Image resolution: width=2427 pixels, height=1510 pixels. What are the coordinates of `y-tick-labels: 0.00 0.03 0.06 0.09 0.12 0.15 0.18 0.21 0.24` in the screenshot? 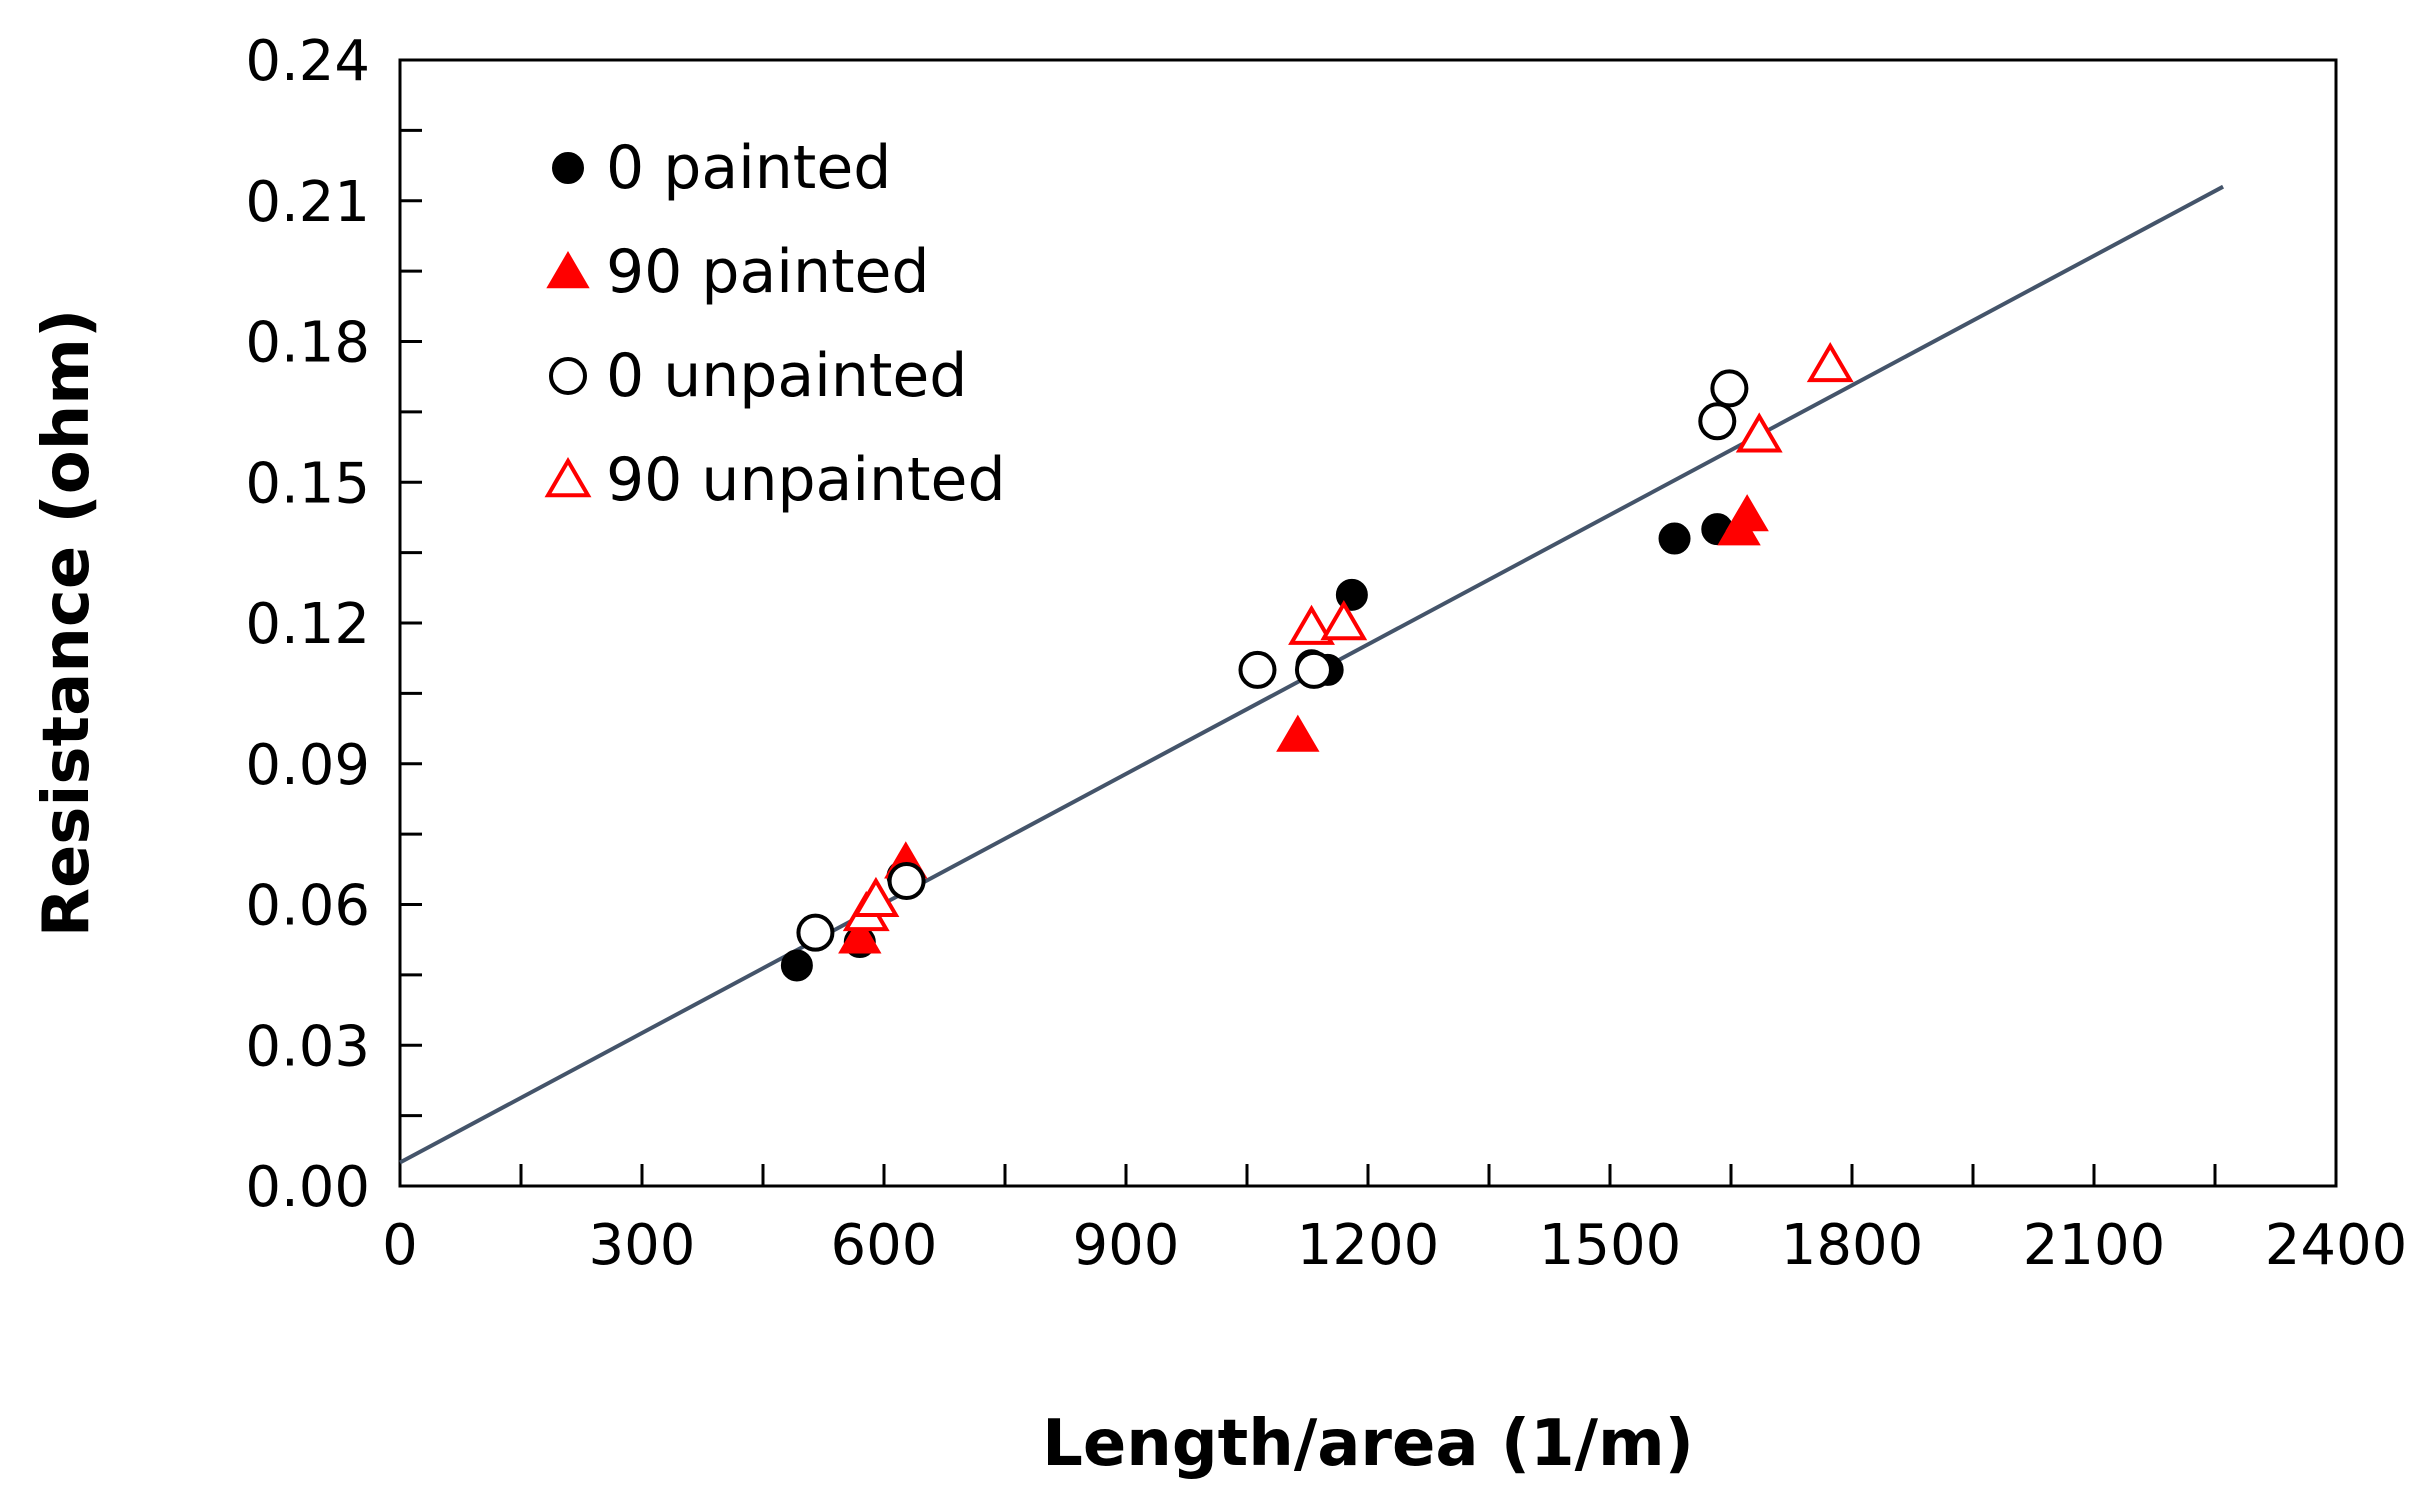 It's located at (307, 624).